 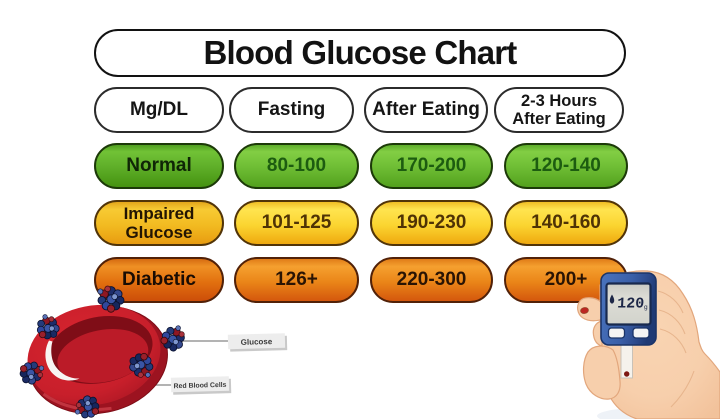 What do you see at coordinates (257, 342) in the screenshot?
I see `svg-text: Glucose` at bounding box center [257, 342].